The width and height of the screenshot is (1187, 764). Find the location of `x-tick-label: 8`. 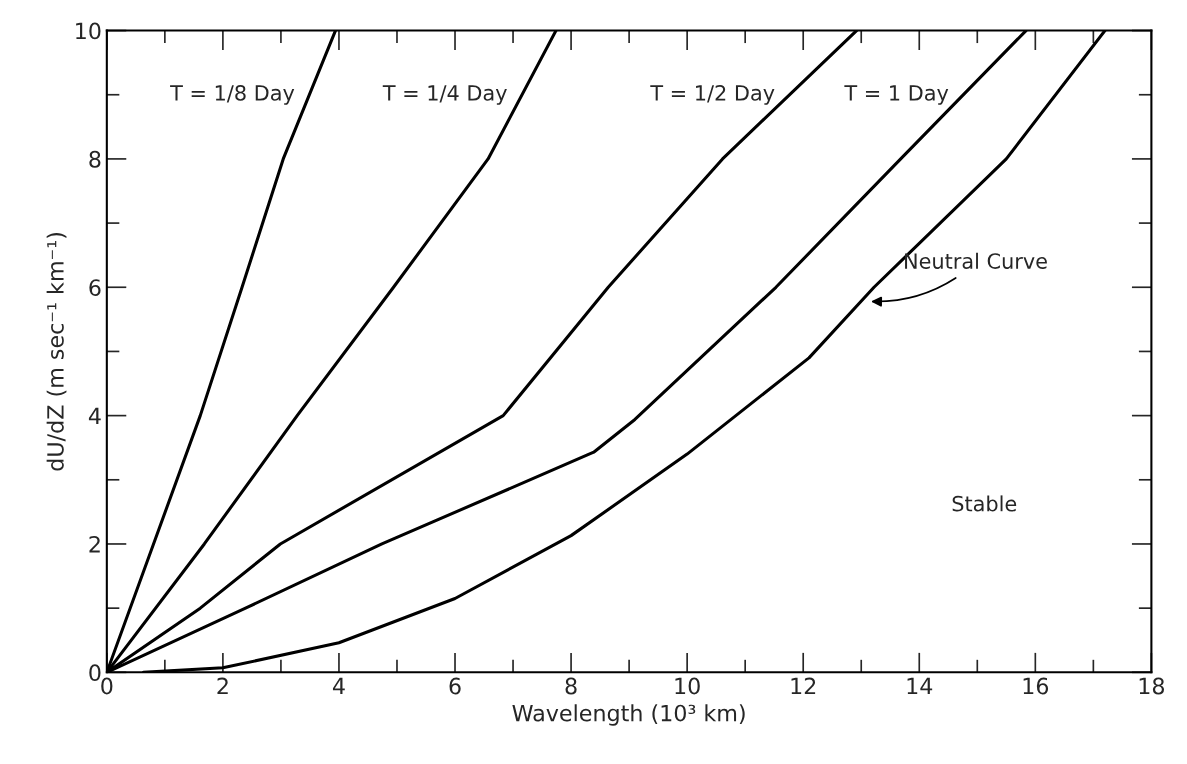

x-tick-label: 8 is located at coordinates (571, 686).